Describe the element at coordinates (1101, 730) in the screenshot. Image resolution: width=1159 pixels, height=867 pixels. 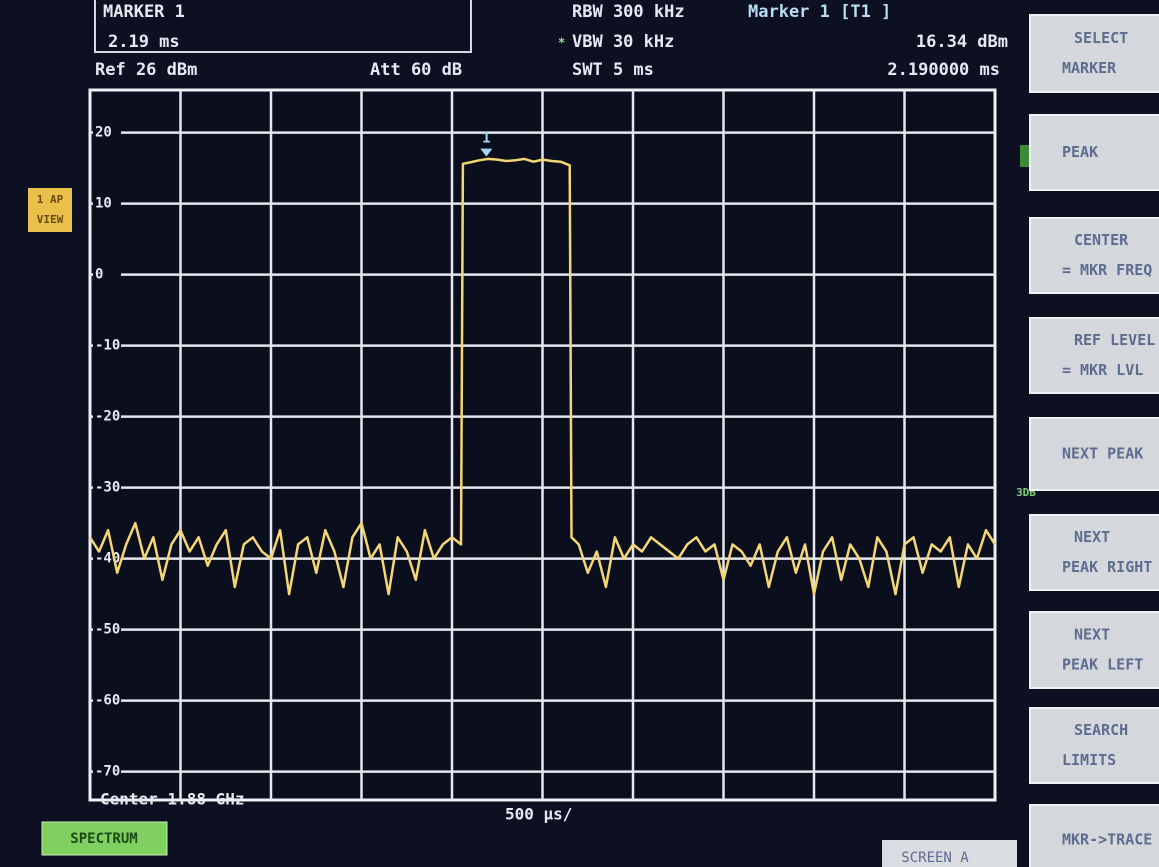
I see `softkey-label: SEARCH` at that location.